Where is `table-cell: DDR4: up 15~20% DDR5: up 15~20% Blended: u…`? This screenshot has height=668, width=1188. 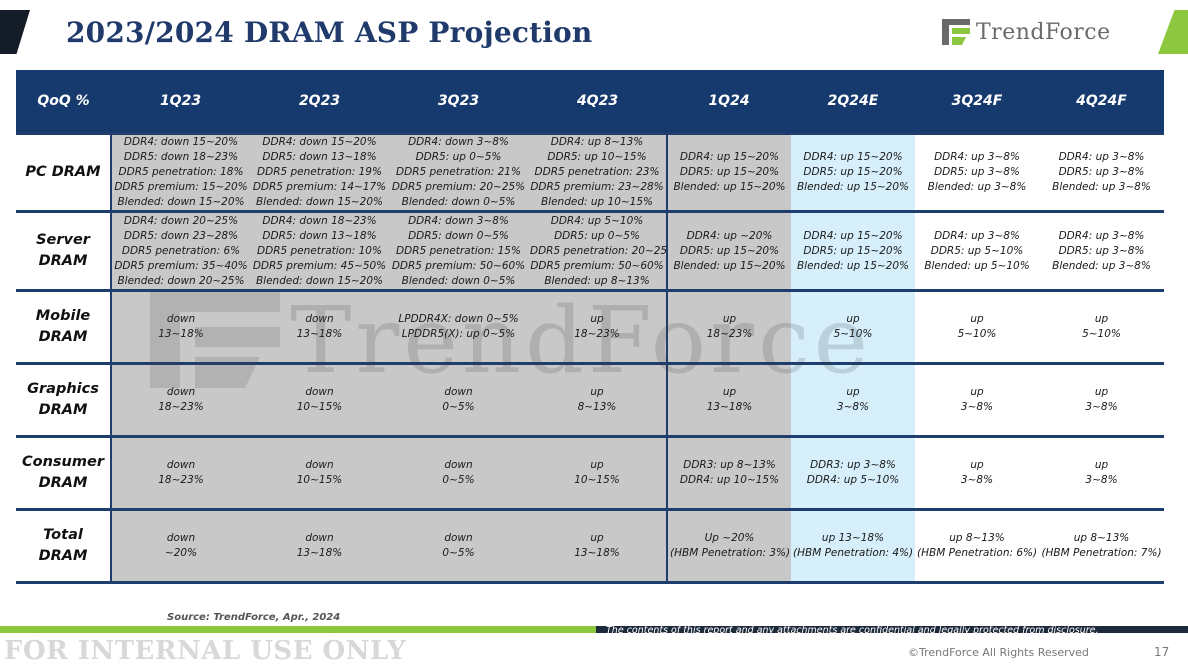 table-cell: DDR4: up 15~20% DDR5: up 15~20% Blended: u… is located at coordinates (728, 172).